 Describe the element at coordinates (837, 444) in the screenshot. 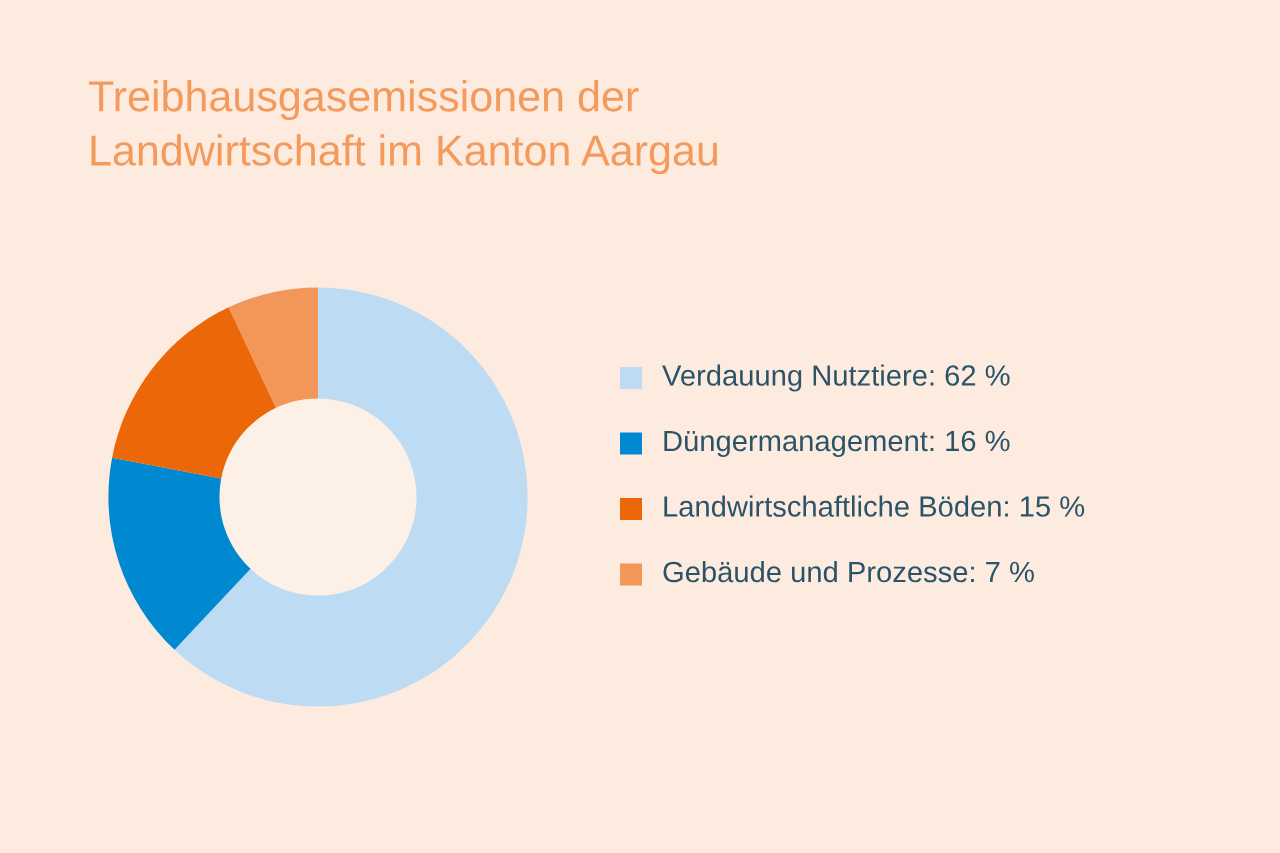

I see `legend-label: Düngermanagement: 16 %` at that location.